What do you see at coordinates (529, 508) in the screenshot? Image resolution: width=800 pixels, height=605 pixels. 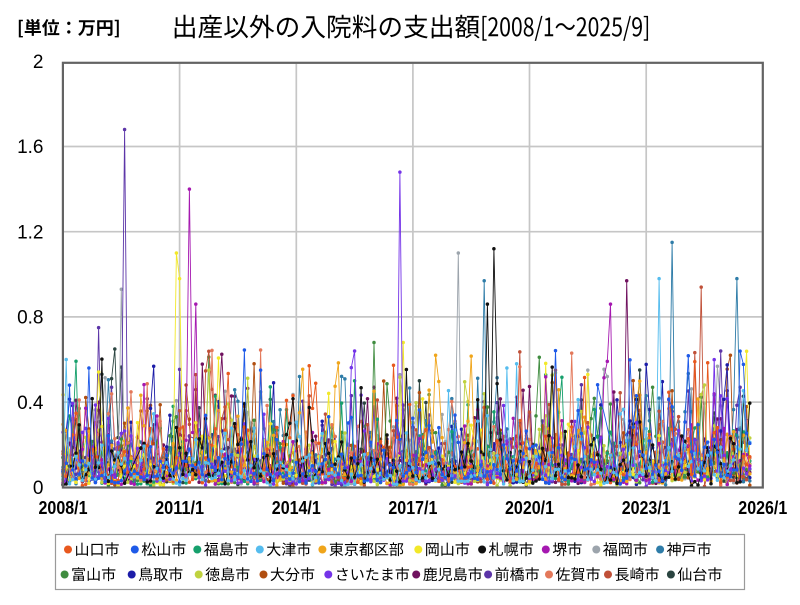 I see `svg-text: 2020/1` at bounding box center [529, 508].